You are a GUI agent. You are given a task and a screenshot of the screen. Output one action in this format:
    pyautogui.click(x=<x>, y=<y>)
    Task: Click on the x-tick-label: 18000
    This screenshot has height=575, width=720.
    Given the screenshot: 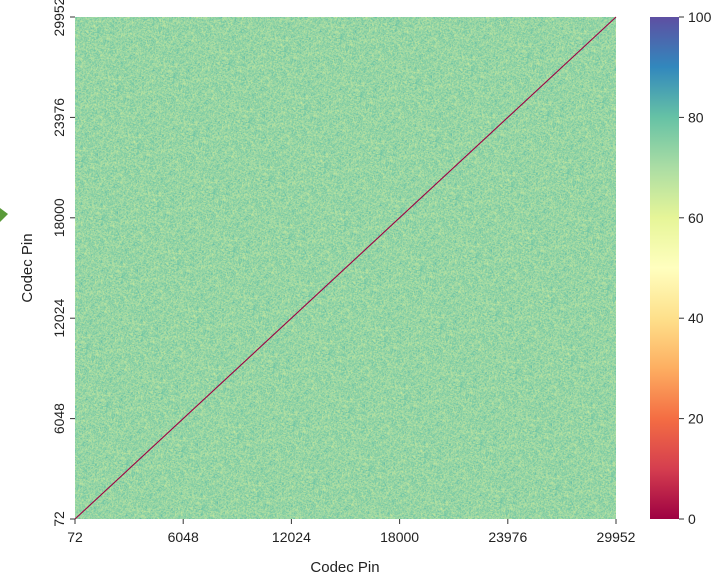 What is the action you would take?
    pyautogui.click(x=399, y=537)
    